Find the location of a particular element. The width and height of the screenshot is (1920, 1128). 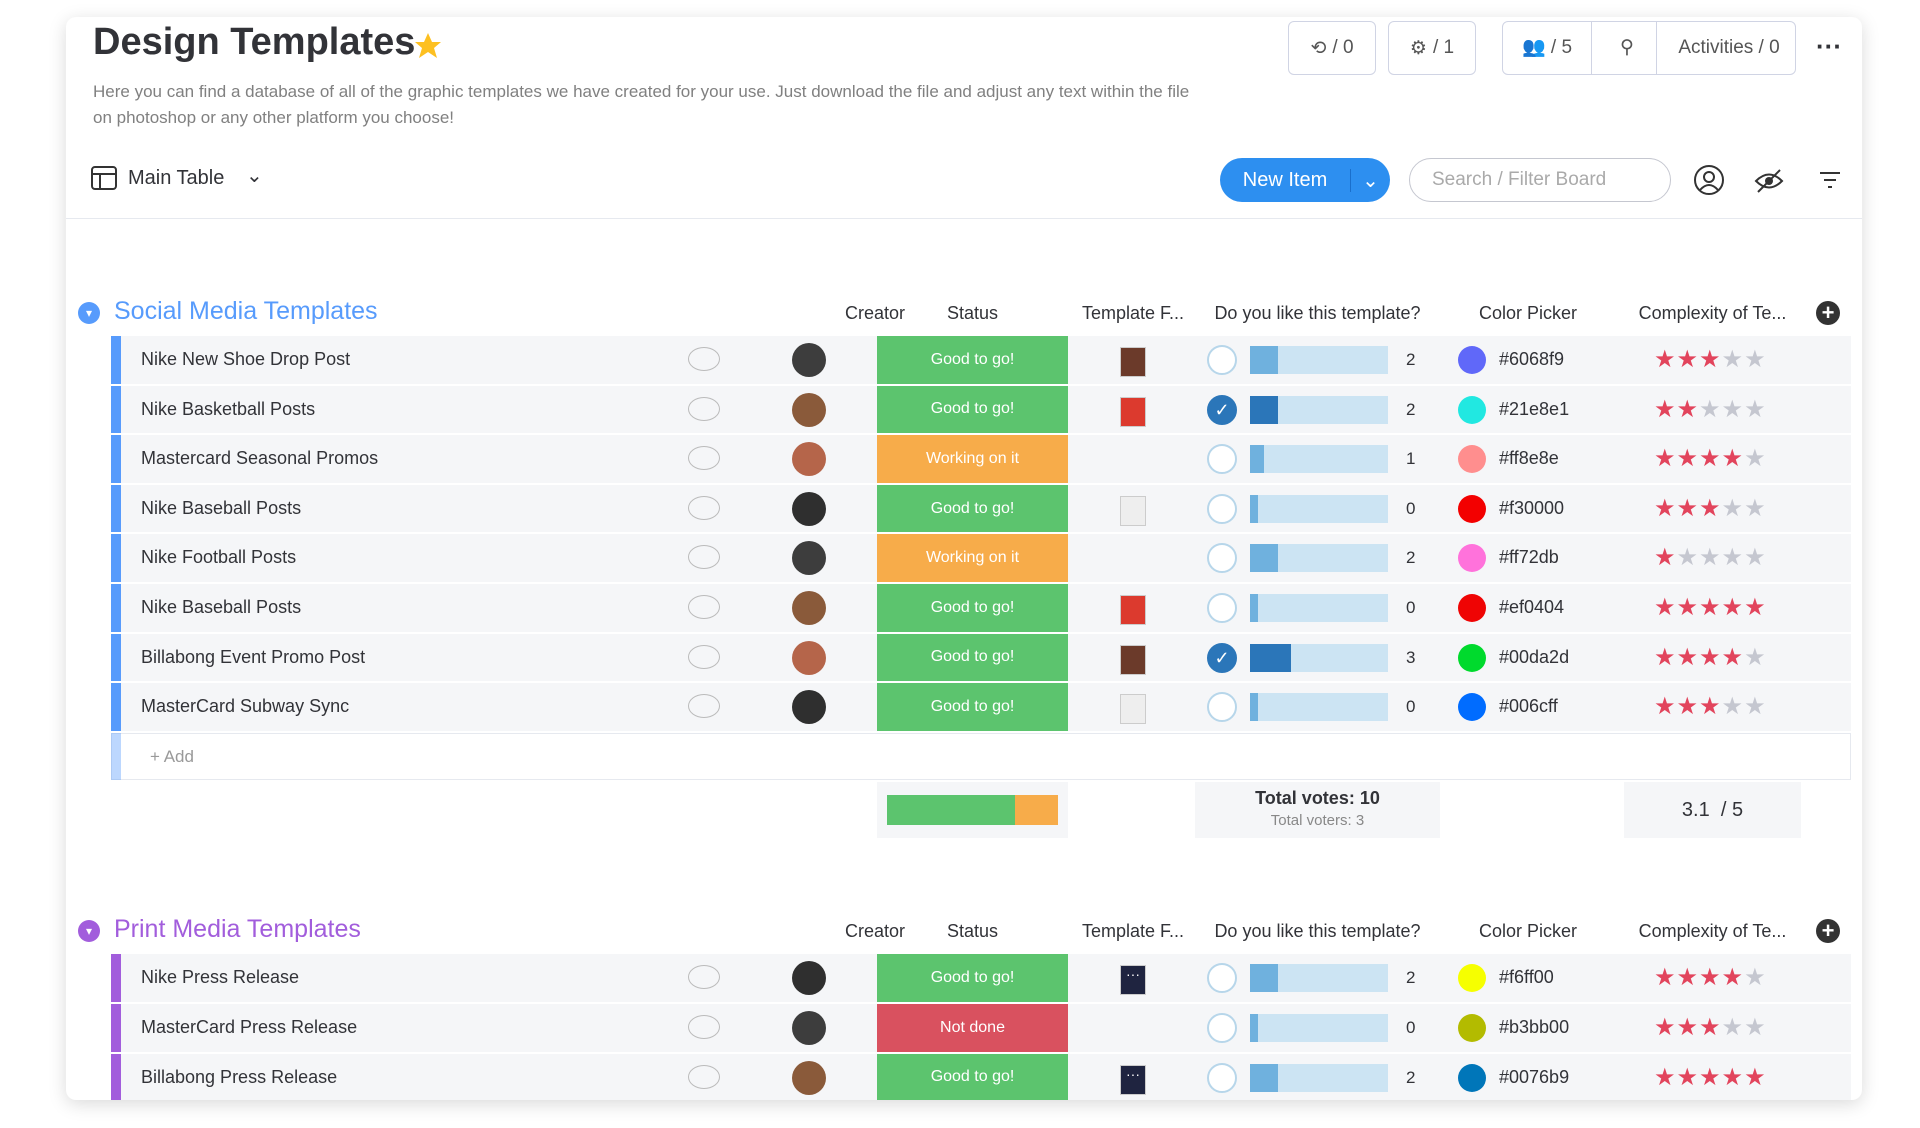

view-dropdown: ⌄ is located at coordinates (254, 176).